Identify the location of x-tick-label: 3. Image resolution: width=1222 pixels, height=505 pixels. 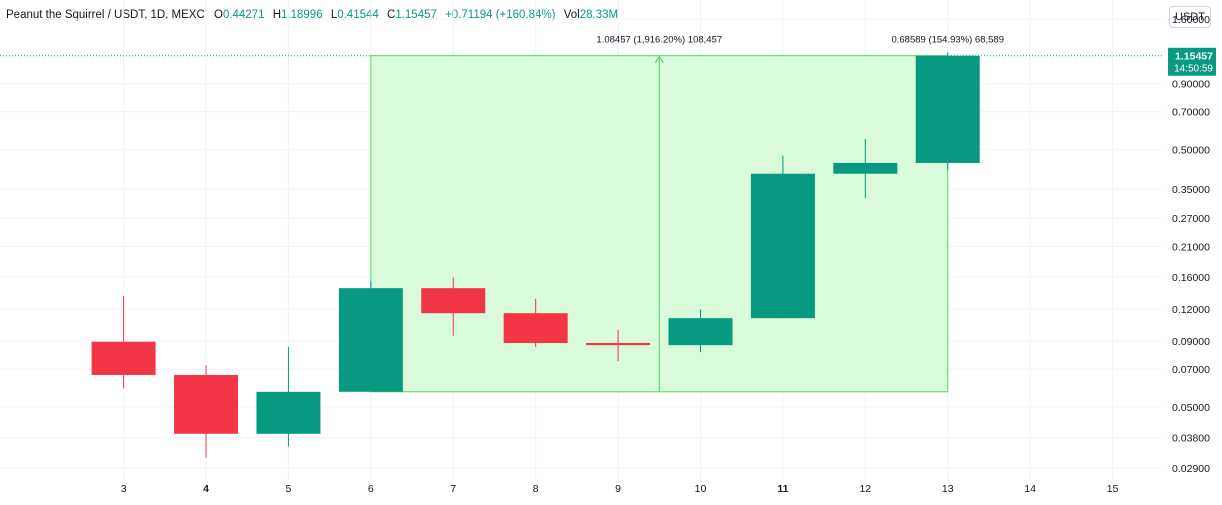
(124, 489).